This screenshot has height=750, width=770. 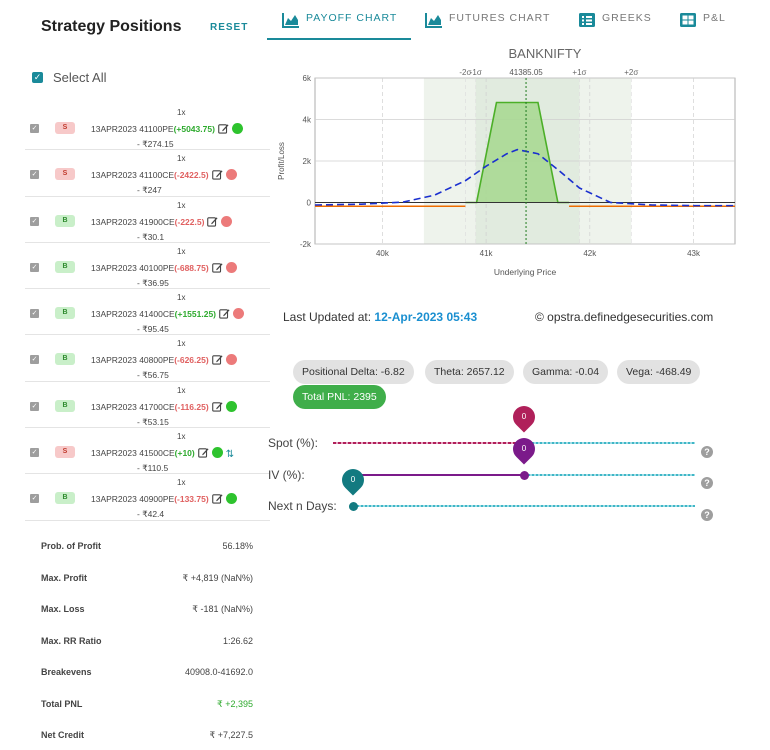 I want to click on stat-value: ₹ +2,395, so click(x=234, y=703).